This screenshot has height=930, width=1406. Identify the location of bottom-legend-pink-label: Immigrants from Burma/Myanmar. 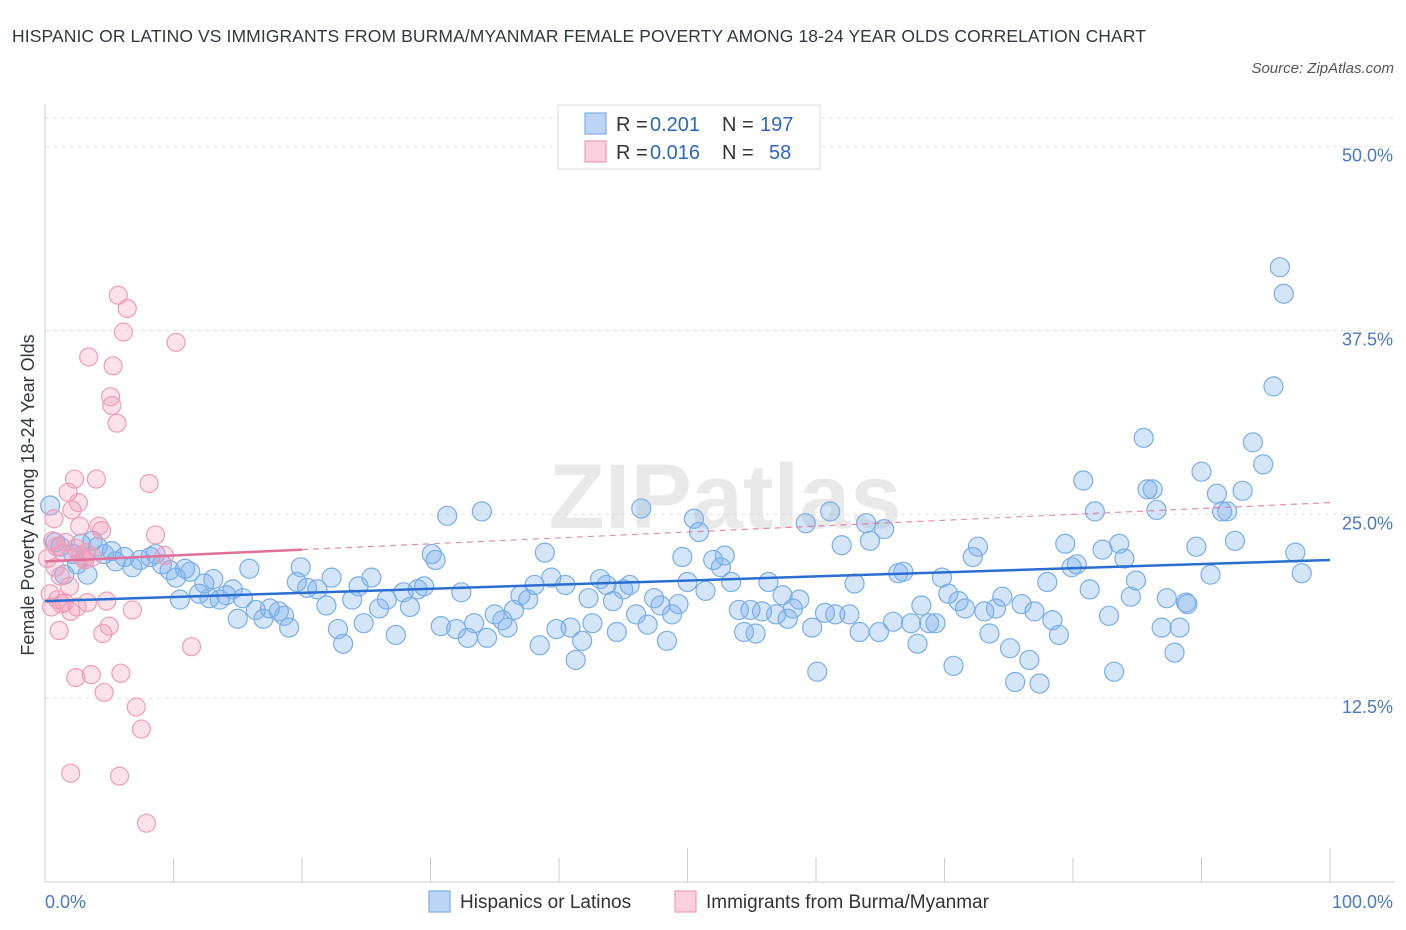
(848, 902).